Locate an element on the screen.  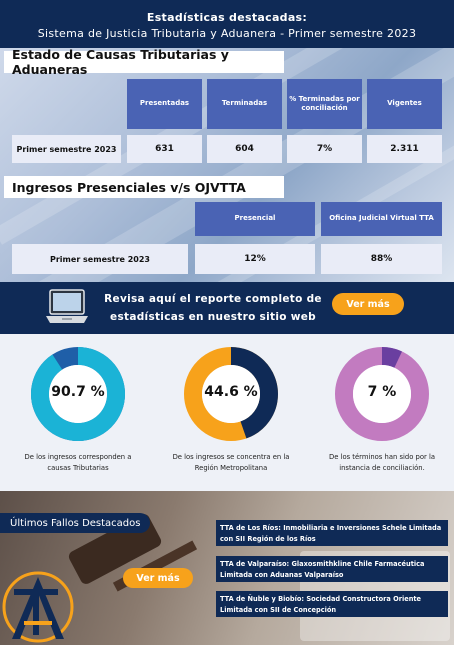
ingresos-col-presencial: Presencial is located at coordinates (255, 219).